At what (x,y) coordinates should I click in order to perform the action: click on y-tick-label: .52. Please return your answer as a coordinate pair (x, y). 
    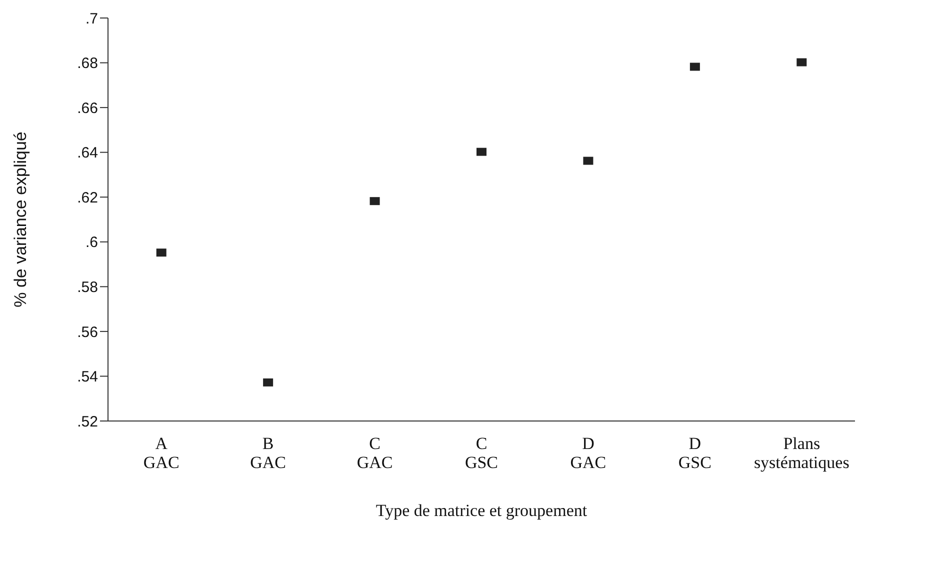
    Looking at the image, I should click on (87, 421).